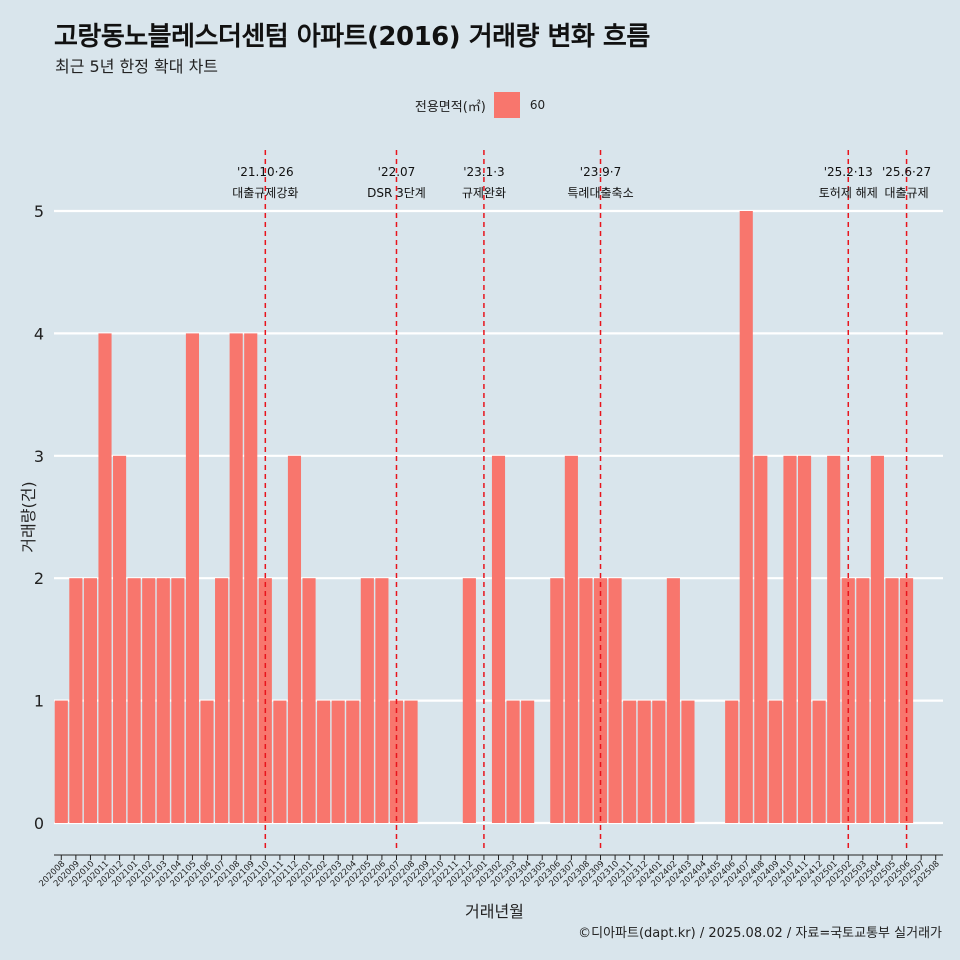  What do you see at coordinates (494, 911) in the screenshot?
I see `x-axis-title: 거래년월` at bounding box center [494, 911].